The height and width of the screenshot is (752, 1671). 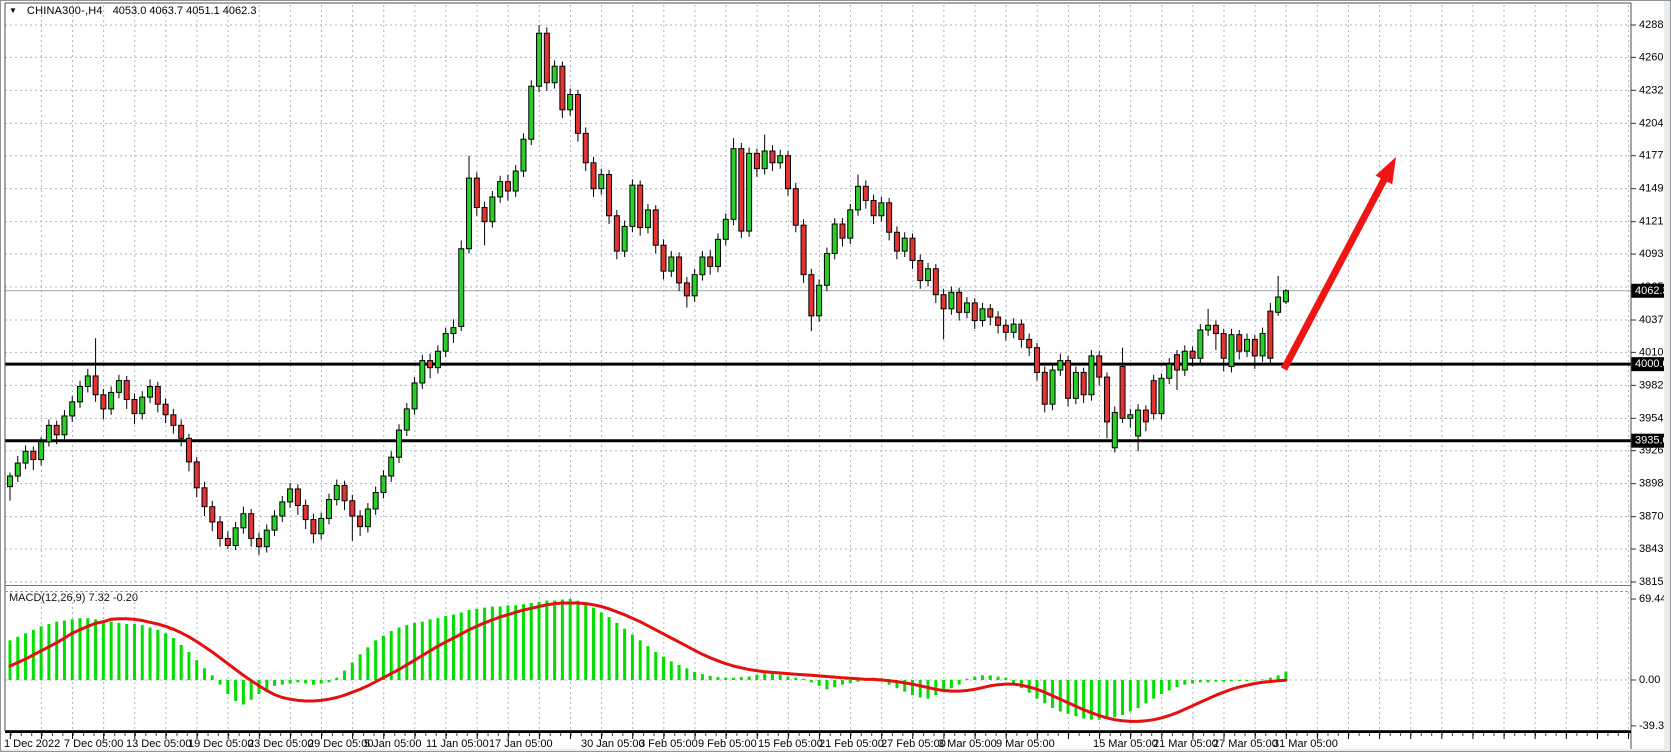 I want to click on chart-dropdown-icon: ▼, so click(x=13, y=10).